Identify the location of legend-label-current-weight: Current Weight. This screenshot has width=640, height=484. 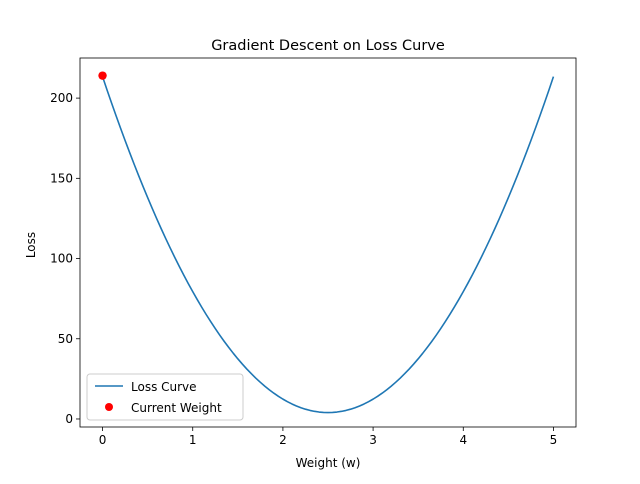
(176, 408).